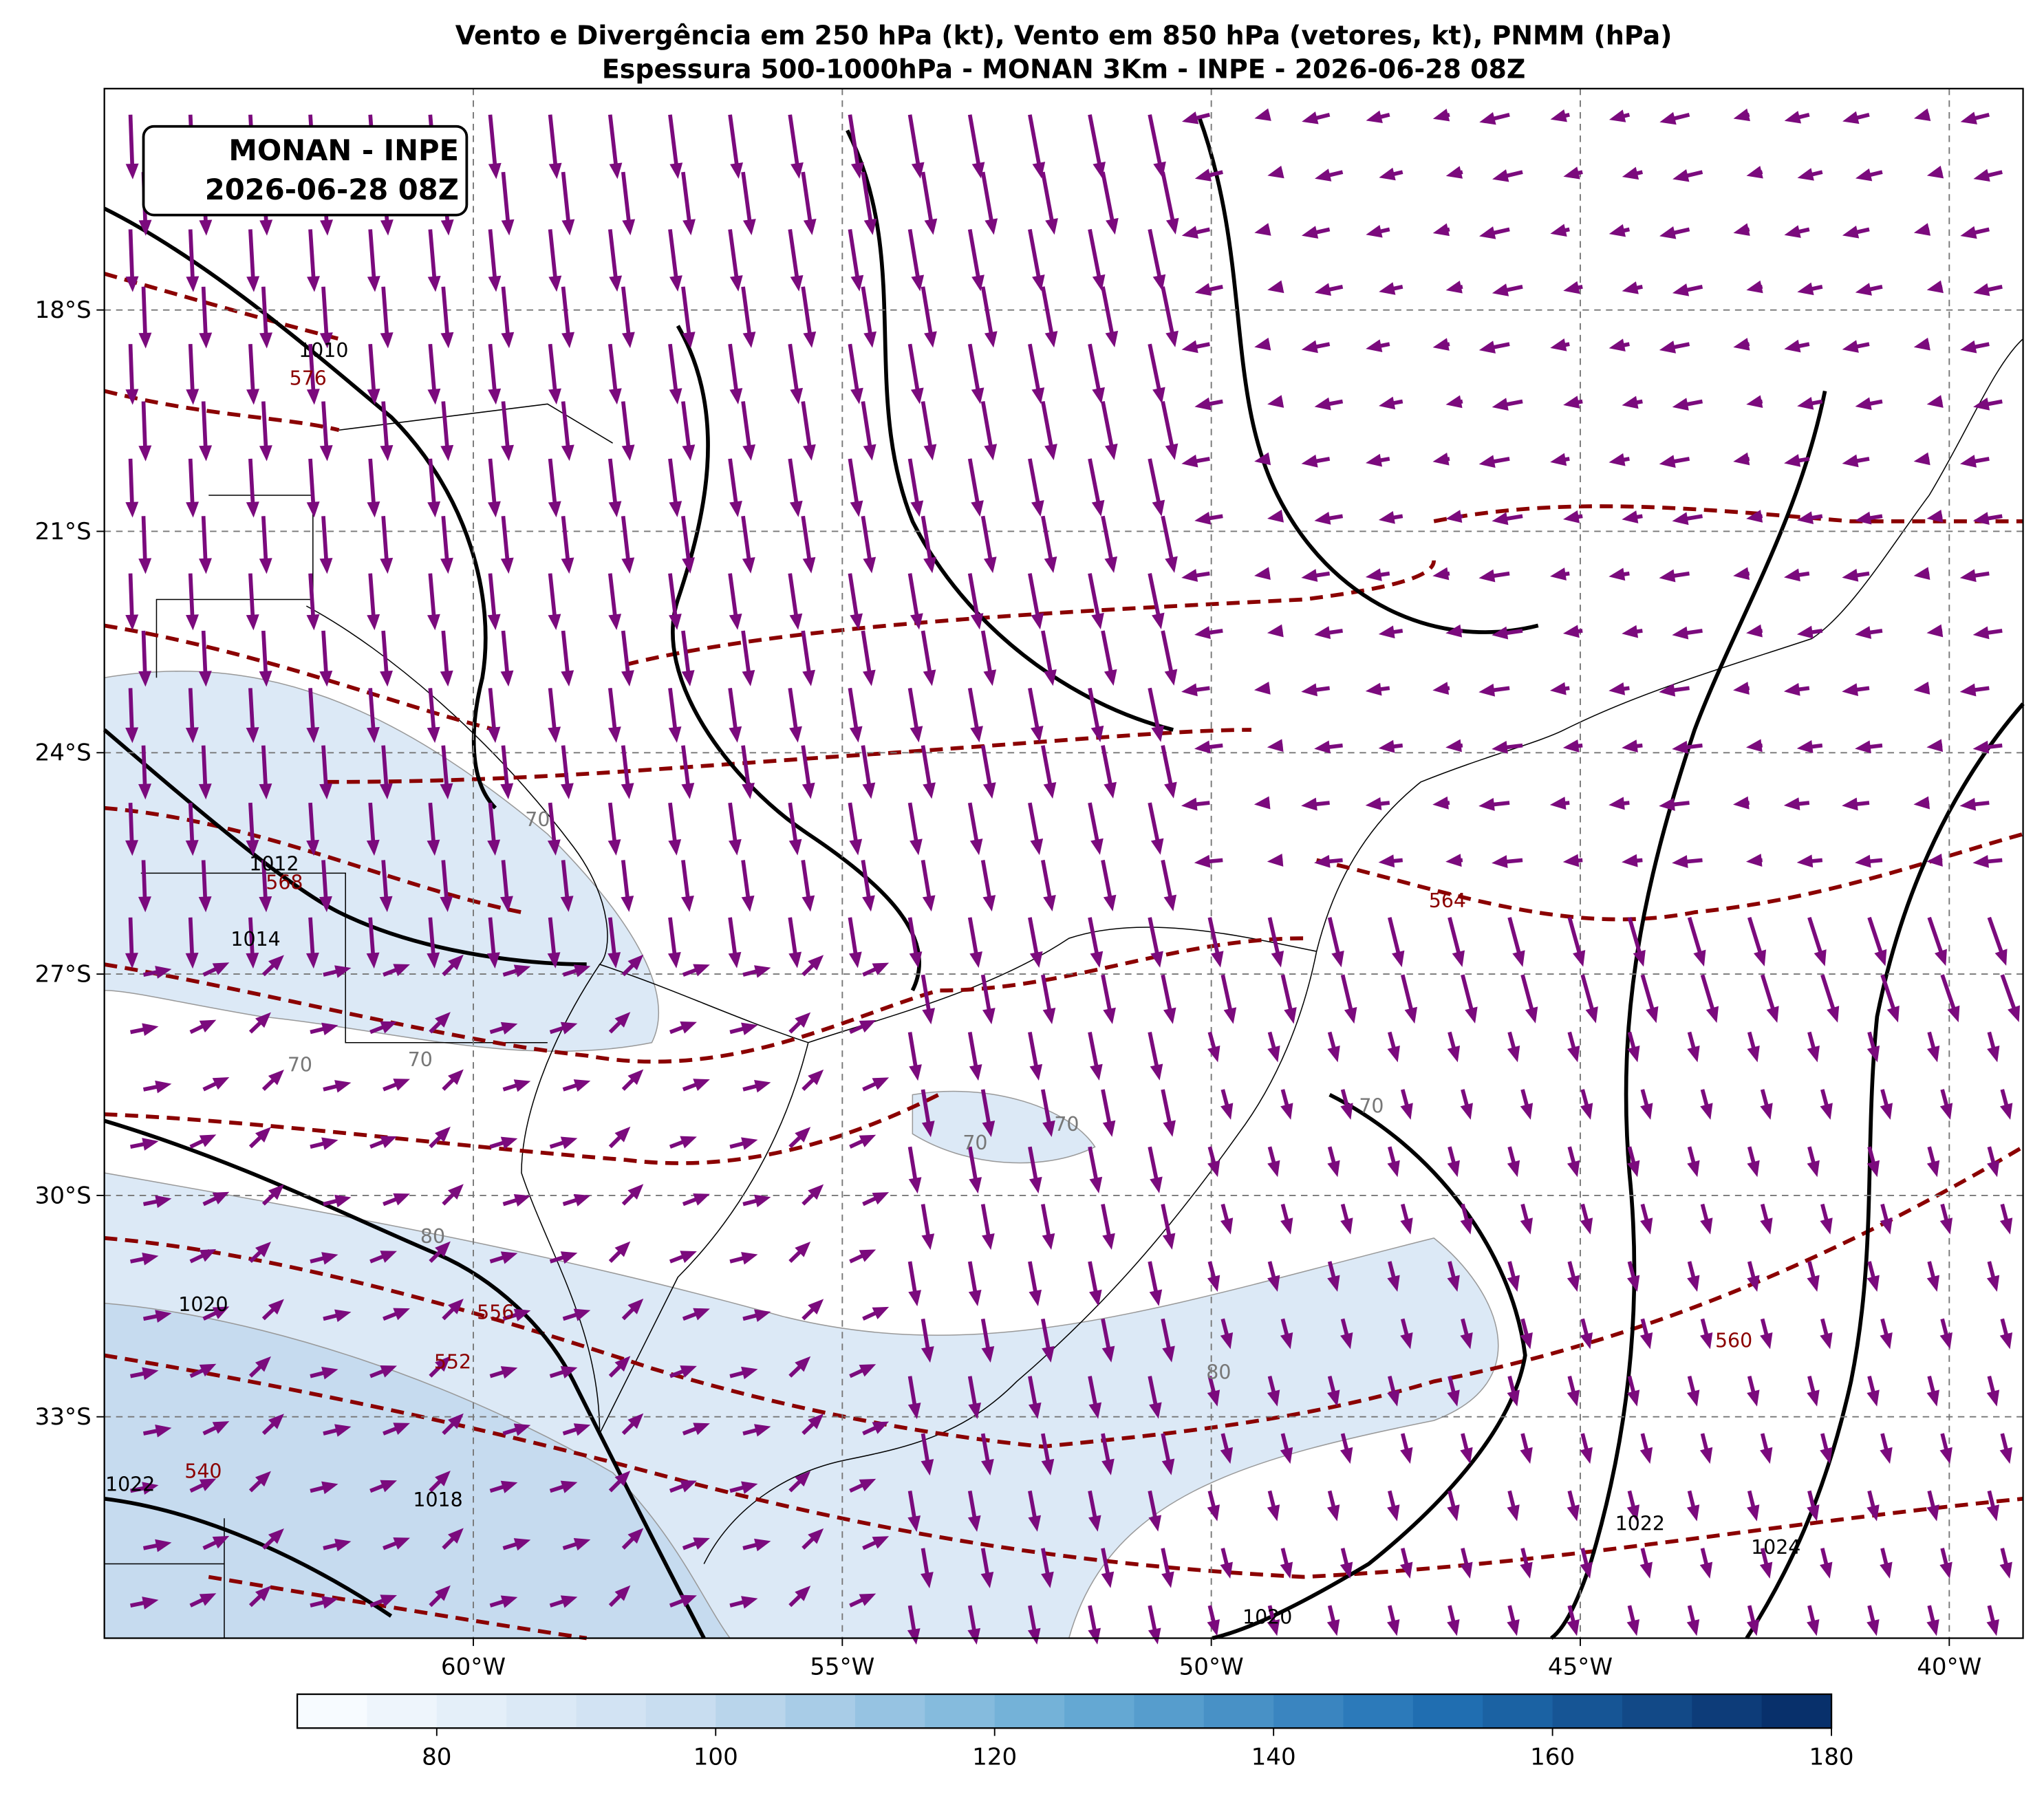  I want to click on coastline, so click(1010, 1257).